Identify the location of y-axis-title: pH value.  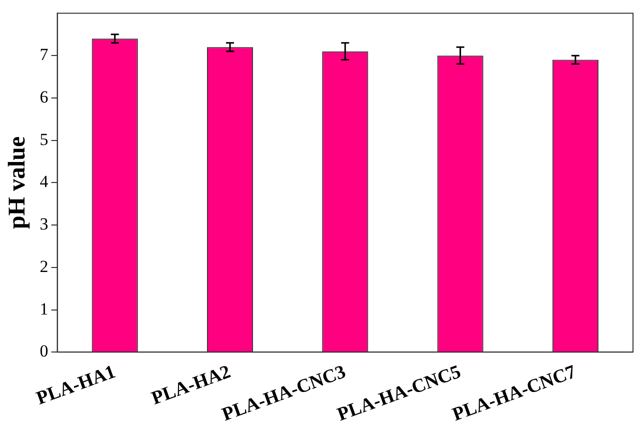
(17, 183).